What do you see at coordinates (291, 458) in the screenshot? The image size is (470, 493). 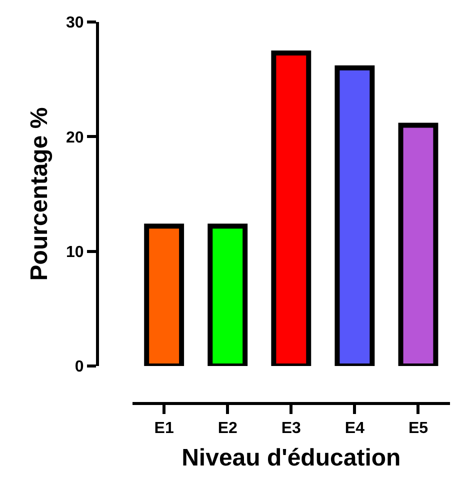 I see `x-axis-title: Niveau d'éducation` at bounding box center [291, 458].